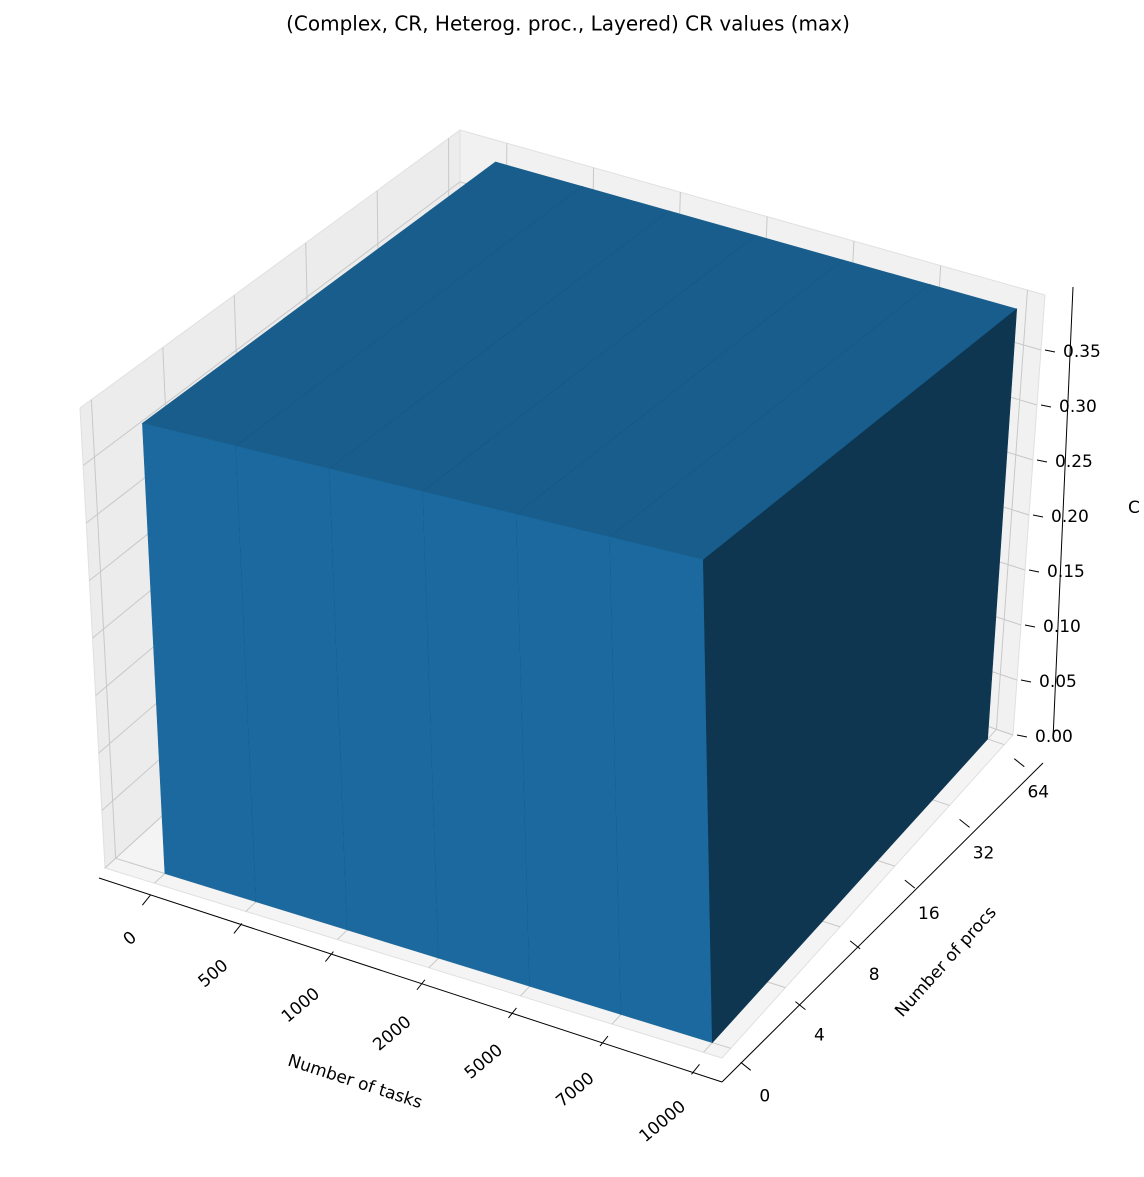 The height and width of the screenshot is (1177, 1144). Describe the element at coordinates (1082, 352) in the screenshot. I see `z-tick-label: 0.35` at that location.